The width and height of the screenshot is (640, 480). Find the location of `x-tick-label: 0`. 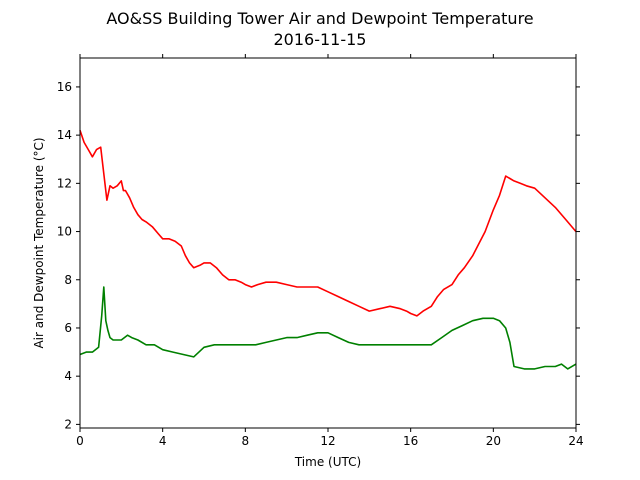

x-tick-label: 0 is located at coordinates (80, 441).